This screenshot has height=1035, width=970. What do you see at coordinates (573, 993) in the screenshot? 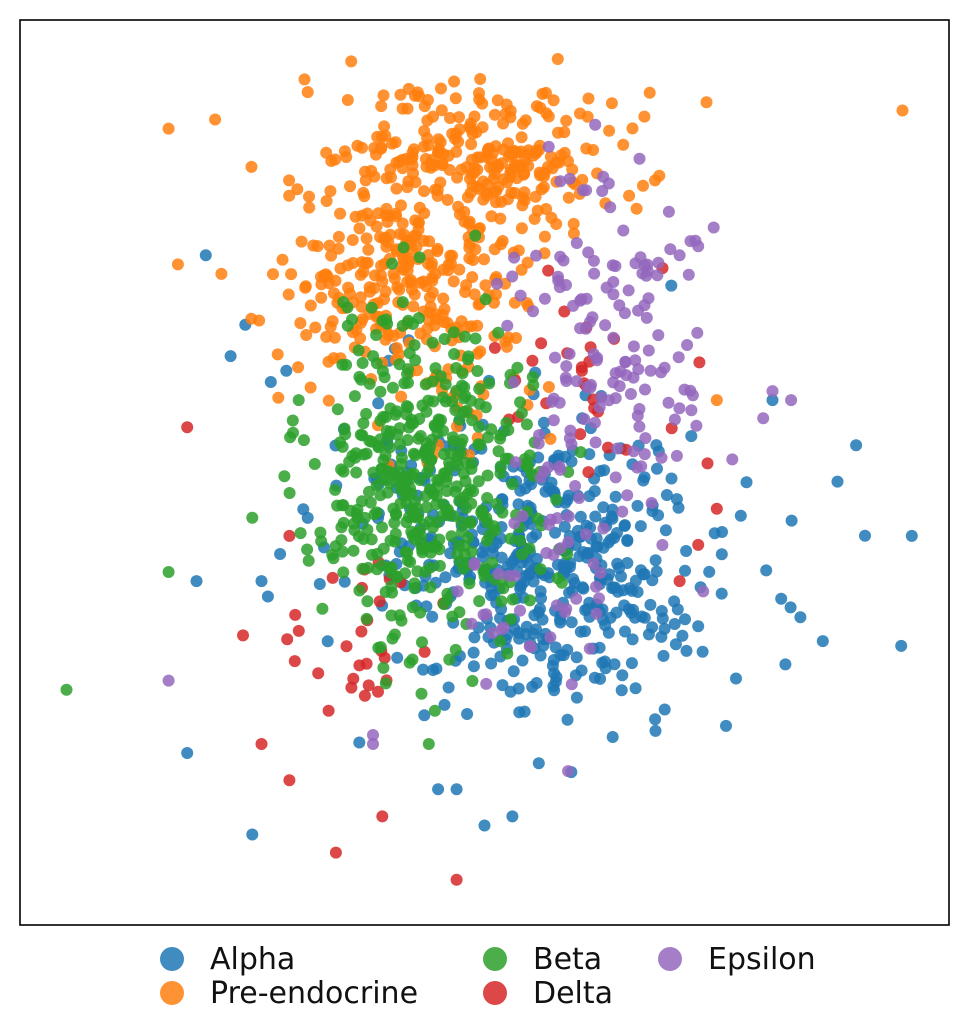
I see `legend-label-delta: Delta` at bounding box center [573, 993].